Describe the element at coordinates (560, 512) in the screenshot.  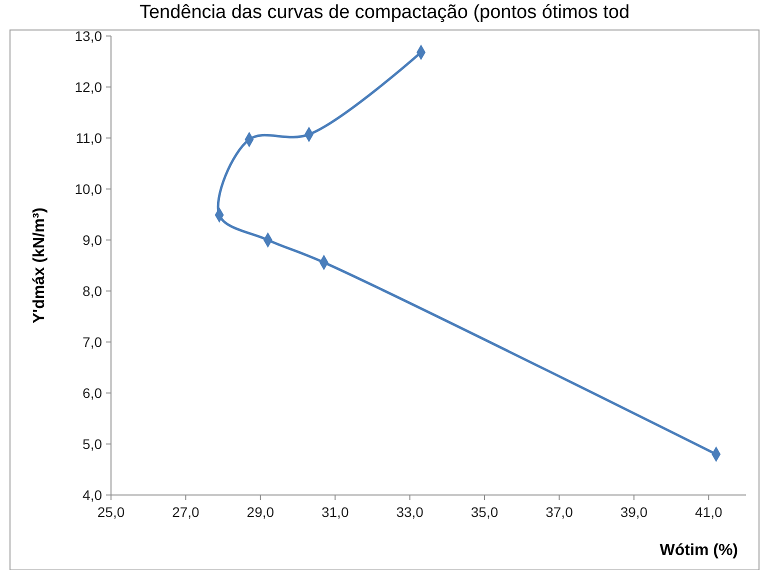
I see `x-tick-label: 37,0` at that location.